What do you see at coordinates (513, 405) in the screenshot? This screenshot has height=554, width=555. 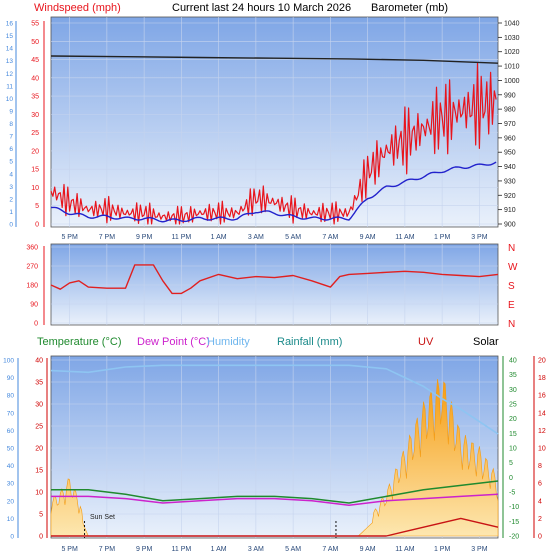 I see `temp-right-tick-label: 25` at bounding box center [513, 405].